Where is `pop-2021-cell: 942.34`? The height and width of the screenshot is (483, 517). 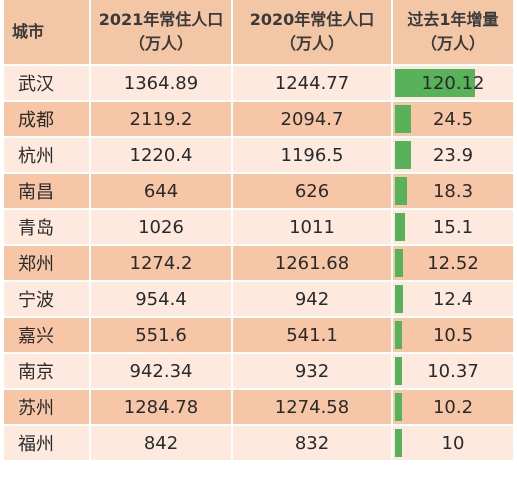
pop-2021-cell: 942.34 is located at coordinates (162, 372).